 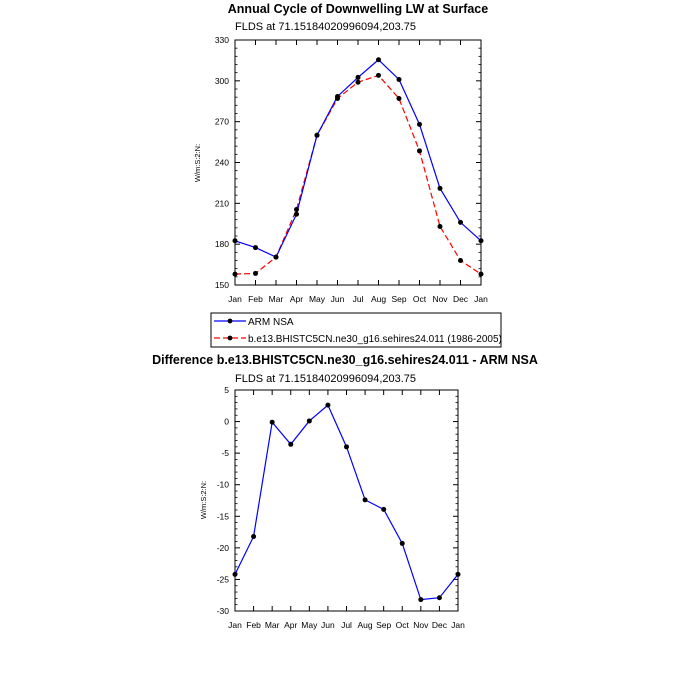 I want to click on y-tick-label: 5, so click(x=226, y=390).